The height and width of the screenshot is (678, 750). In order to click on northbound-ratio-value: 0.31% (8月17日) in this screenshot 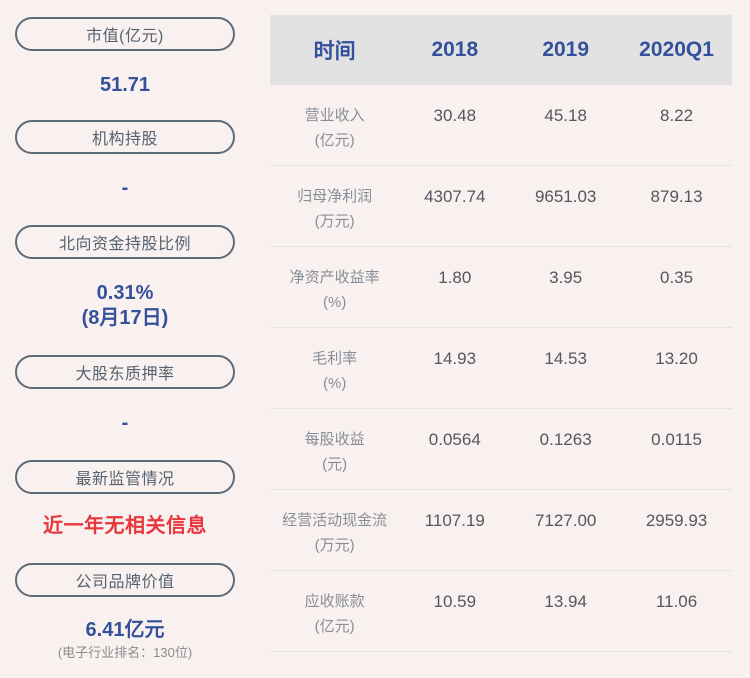, I will do `click(125, 306)`.